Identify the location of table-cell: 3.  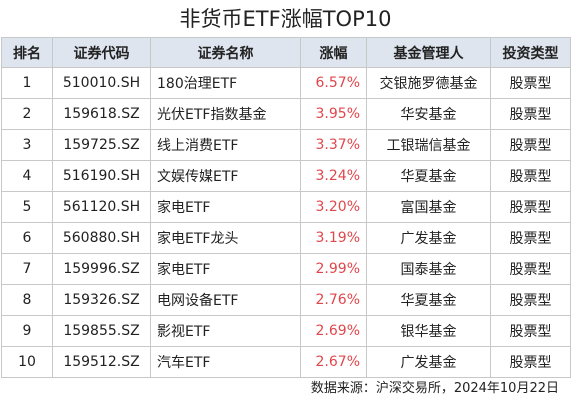
(27, 145).